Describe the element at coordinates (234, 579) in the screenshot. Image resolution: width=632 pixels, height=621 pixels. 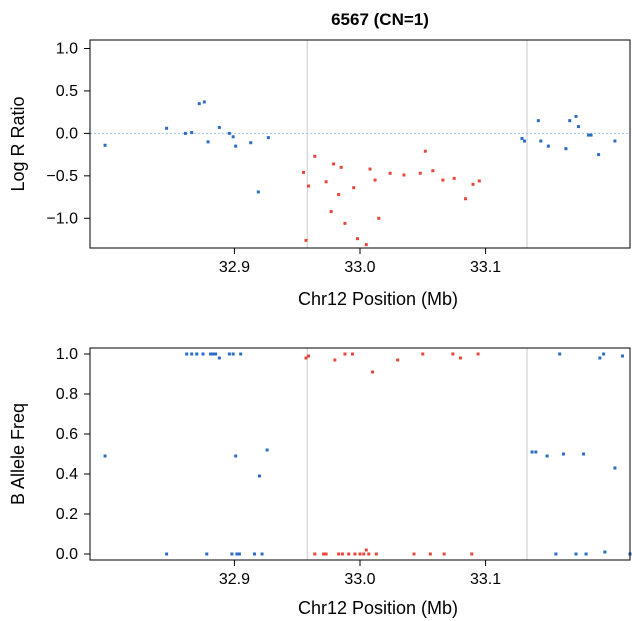
I see `x-tick-label: 32.9` at that location.